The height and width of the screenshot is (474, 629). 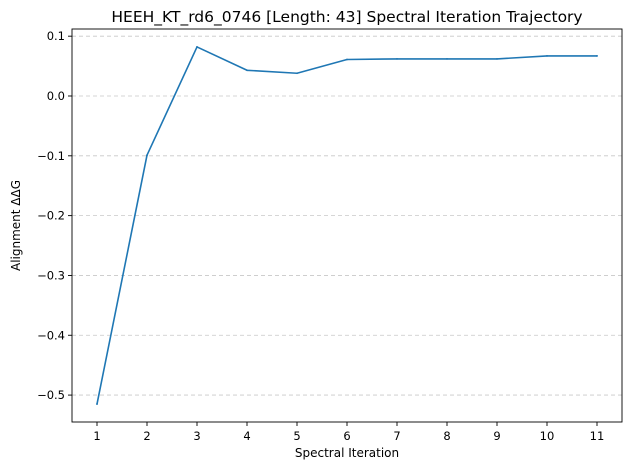 What do you see at coordinates (296, 436) in the screenshot?
I see `x-tick-label: 5` at bounding box center [296, 436].